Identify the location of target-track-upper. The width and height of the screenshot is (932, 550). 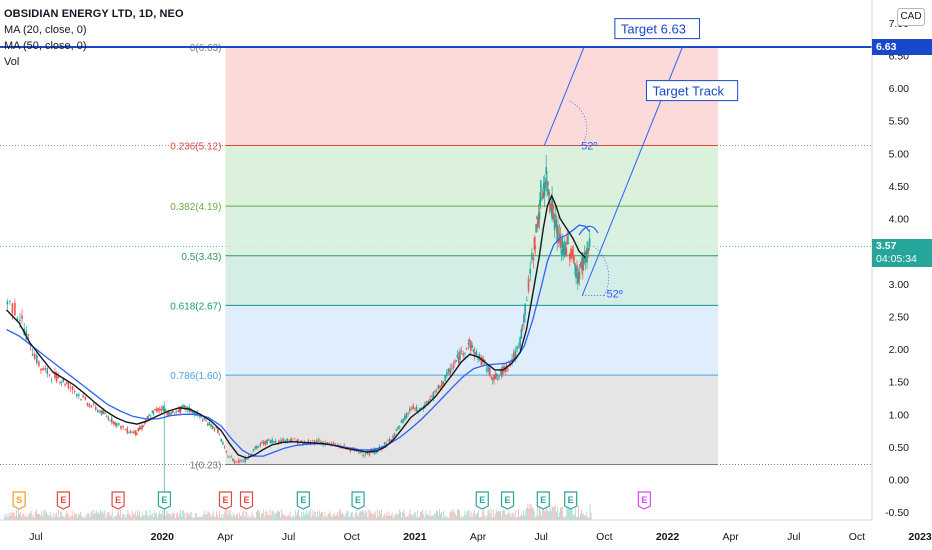
(564, 96).